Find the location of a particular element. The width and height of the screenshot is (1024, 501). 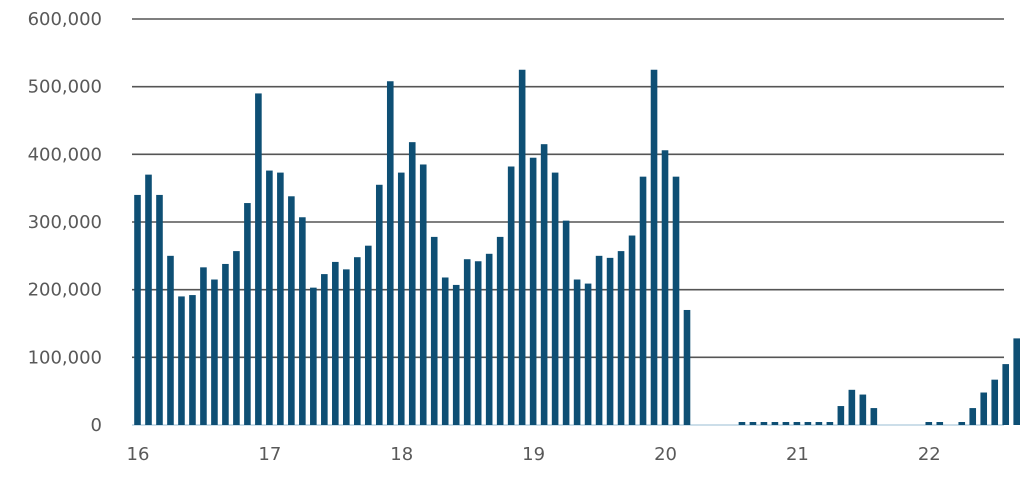

x-axis-ticks: 16 17 18 19 20 21 22 is located at coordinates (534, 454).